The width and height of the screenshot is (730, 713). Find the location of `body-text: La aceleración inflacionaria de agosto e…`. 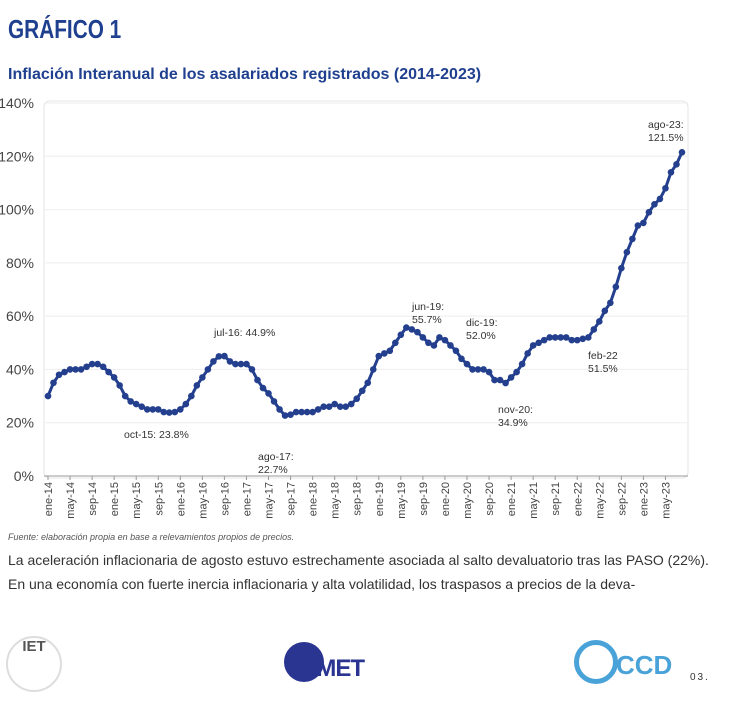

body-text: La aceleración inflacionaria de agosto e… is located at coordinates (358, 572).